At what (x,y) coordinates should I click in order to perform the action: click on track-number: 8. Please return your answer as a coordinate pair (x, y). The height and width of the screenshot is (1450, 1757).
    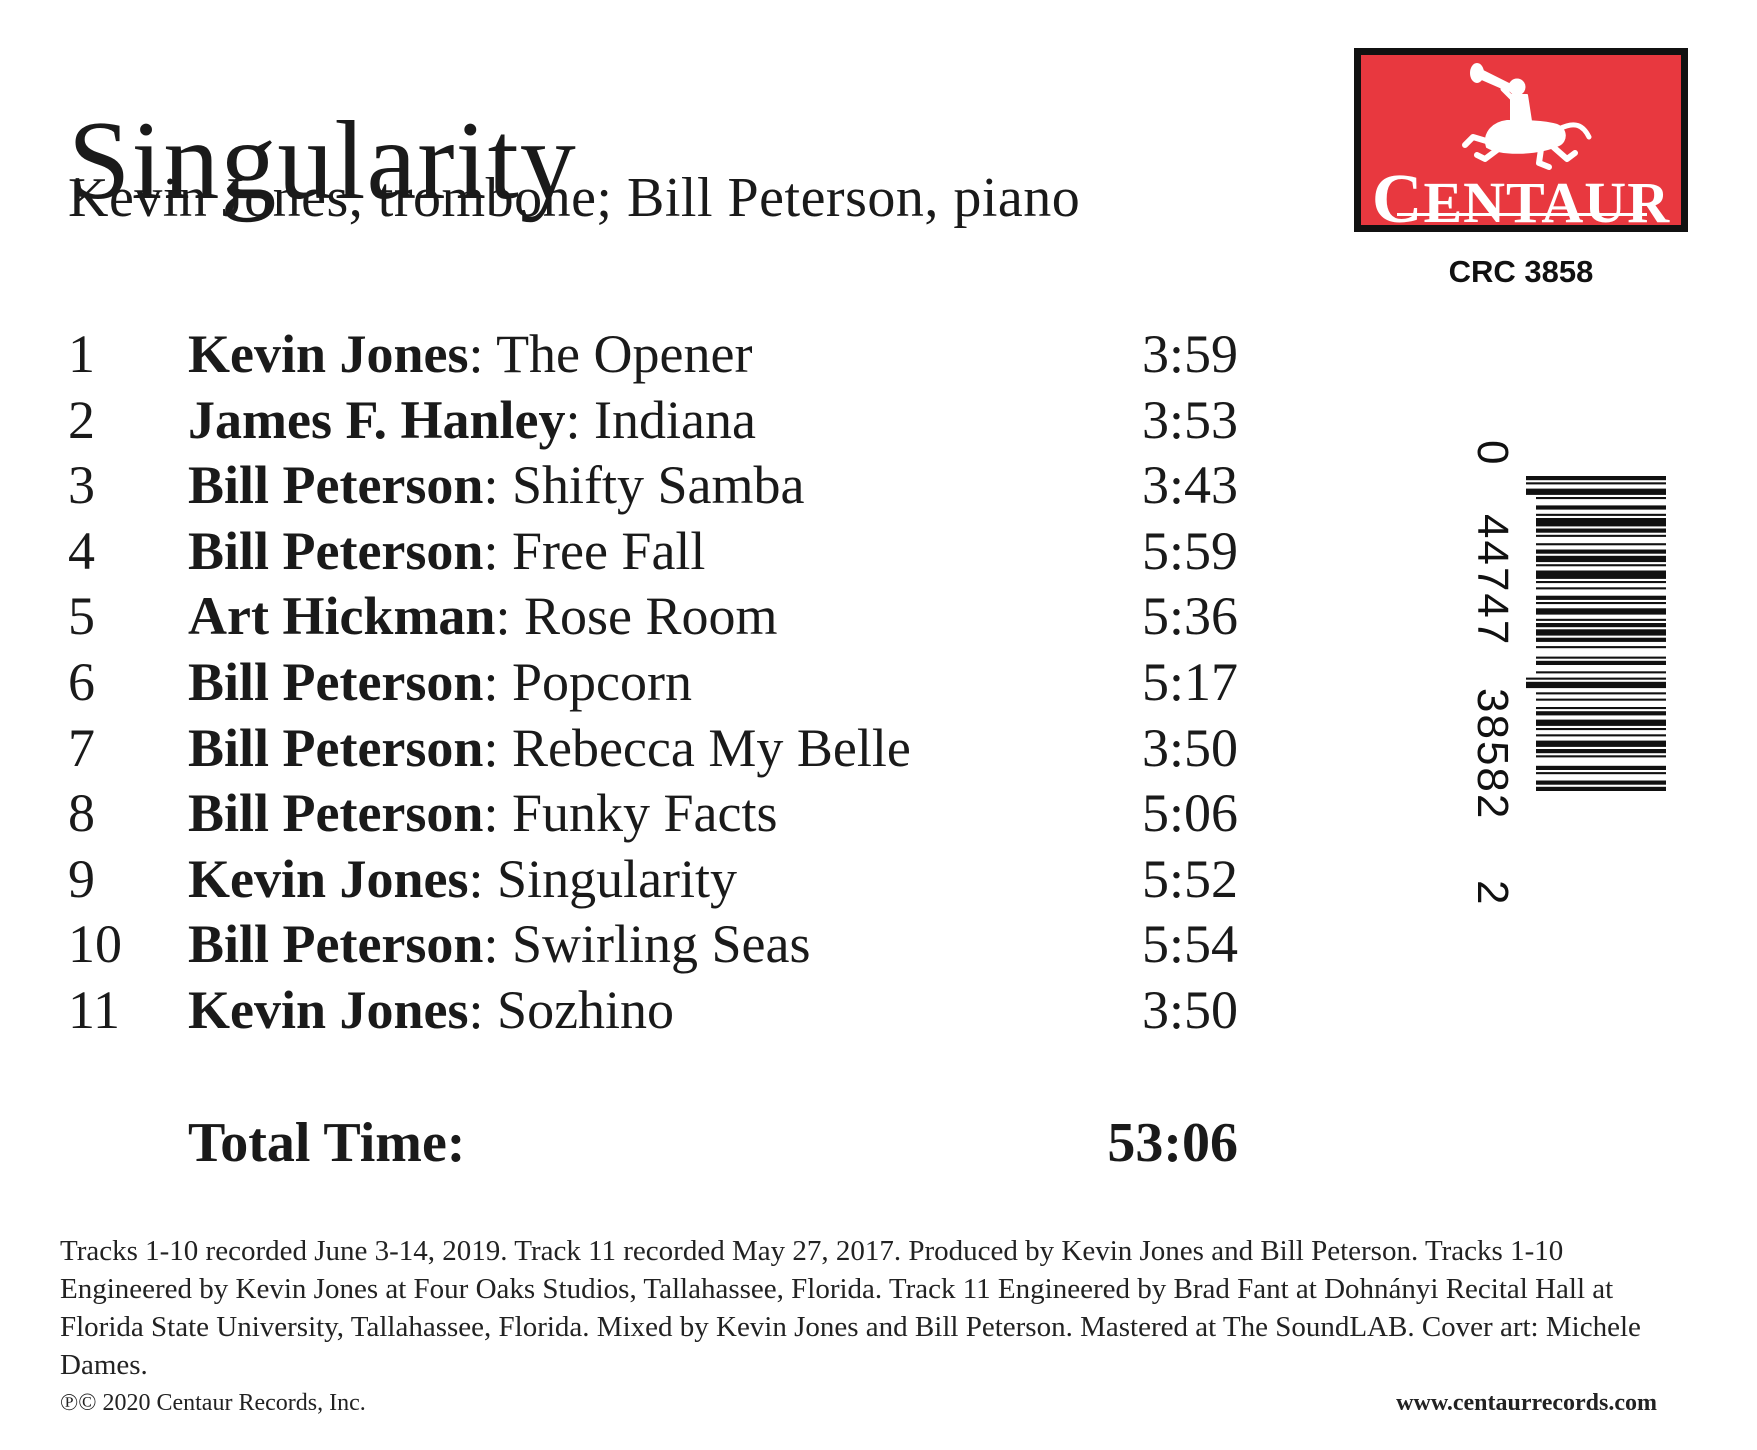
    Looking at the image, I should click on (81, 813).